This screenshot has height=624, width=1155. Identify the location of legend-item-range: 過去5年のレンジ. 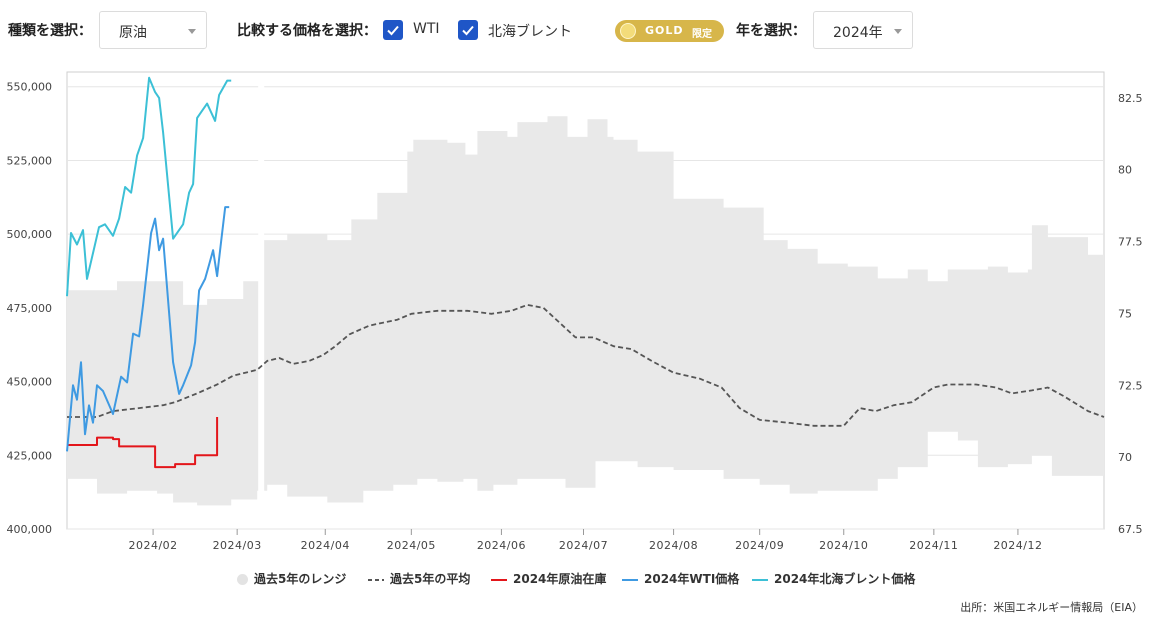
(291, 578).